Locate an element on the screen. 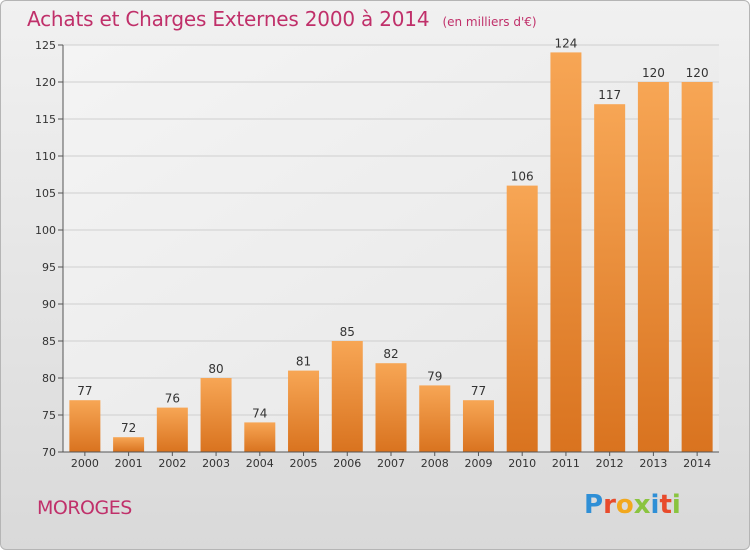  proxiti-logo: Proxiti is located at coordinates (632, 505).